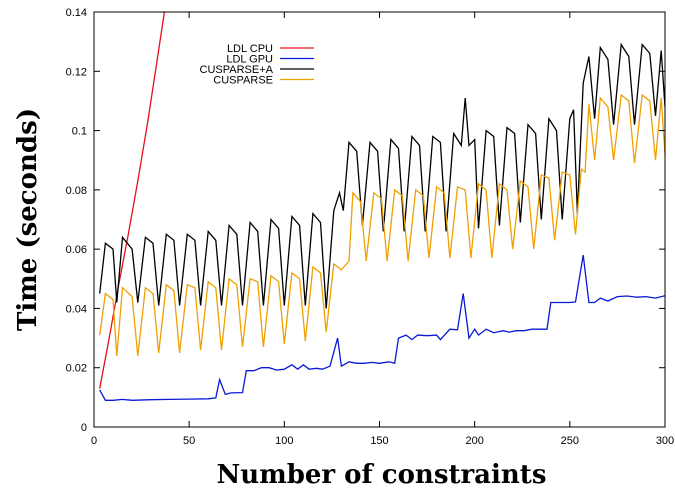 The image size is (675, 491). What do you see at coordinates (132, 200) in the screenshot?
I see `series-line-ldl-cpu` at bounding box center [132, 200].